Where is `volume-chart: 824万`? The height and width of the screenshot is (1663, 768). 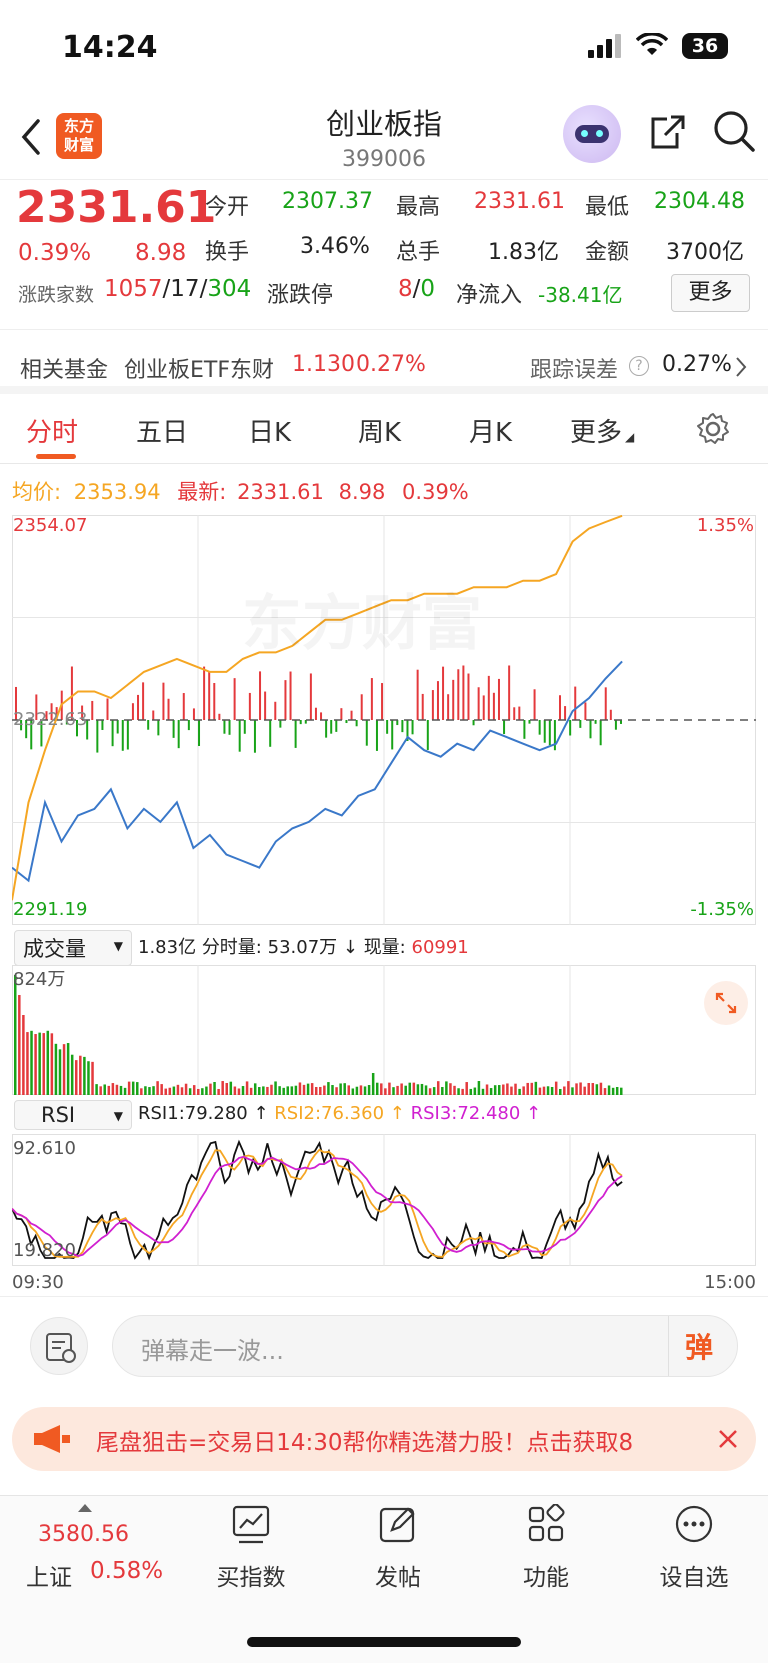 volume-chart: 824万 is located at coordinates (384, 1030).